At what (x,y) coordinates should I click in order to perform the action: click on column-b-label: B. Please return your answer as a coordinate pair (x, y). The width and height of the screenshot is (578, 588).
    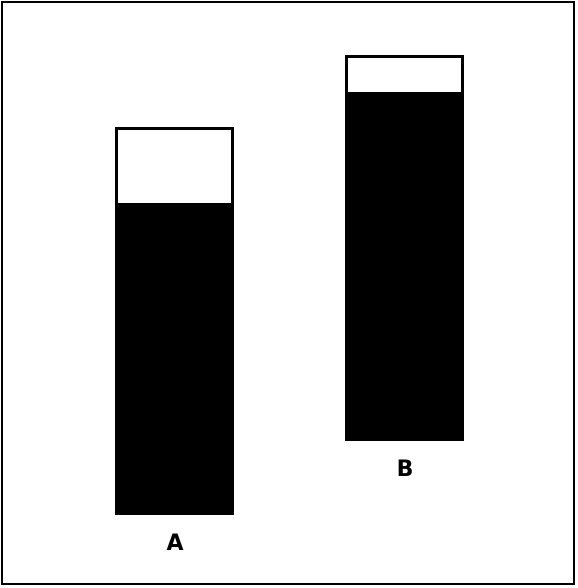
    Looking at the image, I should click on (405, 469).